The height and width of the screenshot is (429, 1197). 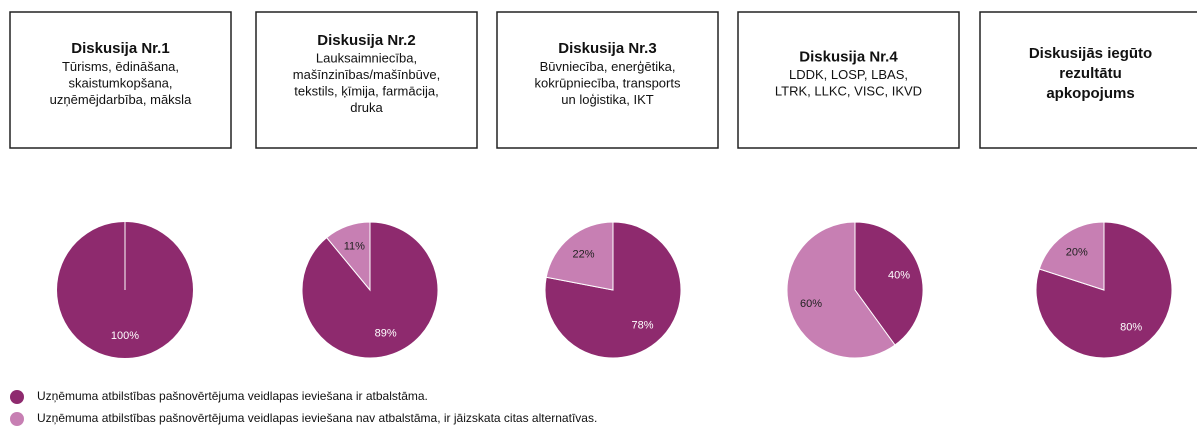 I want to click on header-subtitle: LDDK, LOSP, LBAS,, so click(x=848, y=74).